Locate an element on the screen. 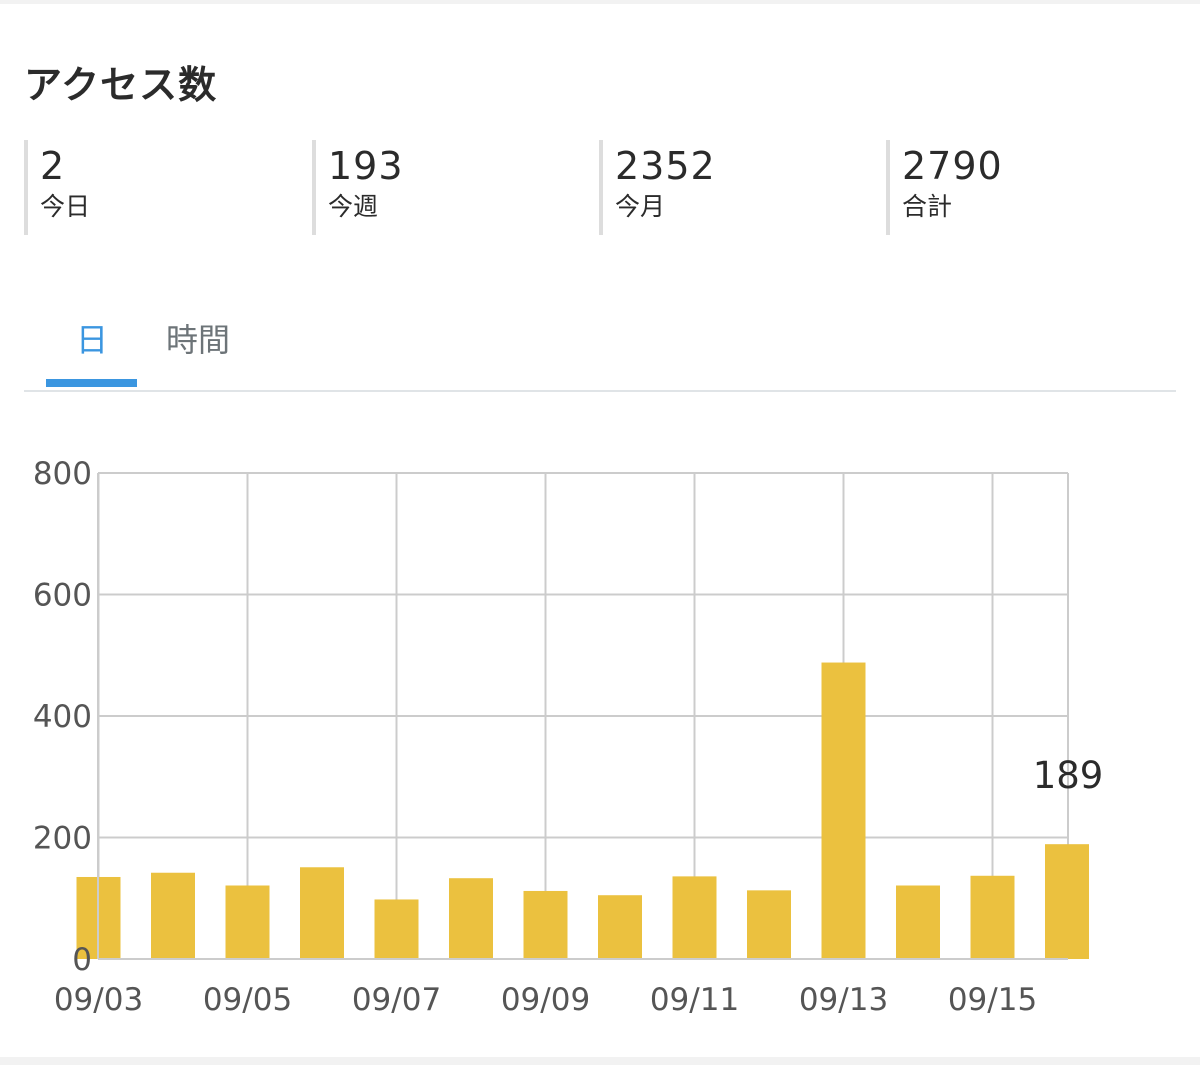 This screenshot has height=1065, width=1200. stat-today: 2 今日 is located at coordinates (57, 187).